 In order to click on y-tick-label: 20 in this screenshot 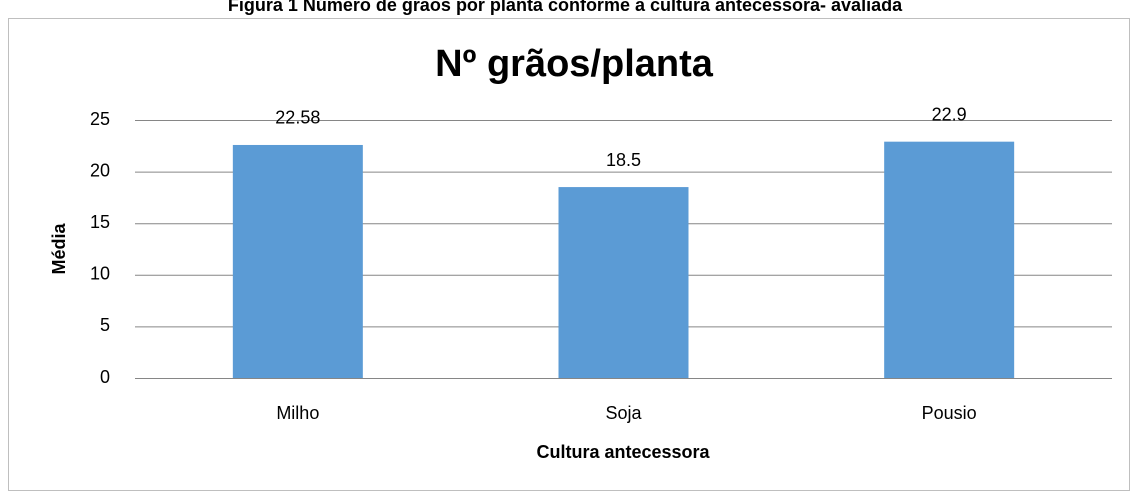, I will do `click(100, 170)`.